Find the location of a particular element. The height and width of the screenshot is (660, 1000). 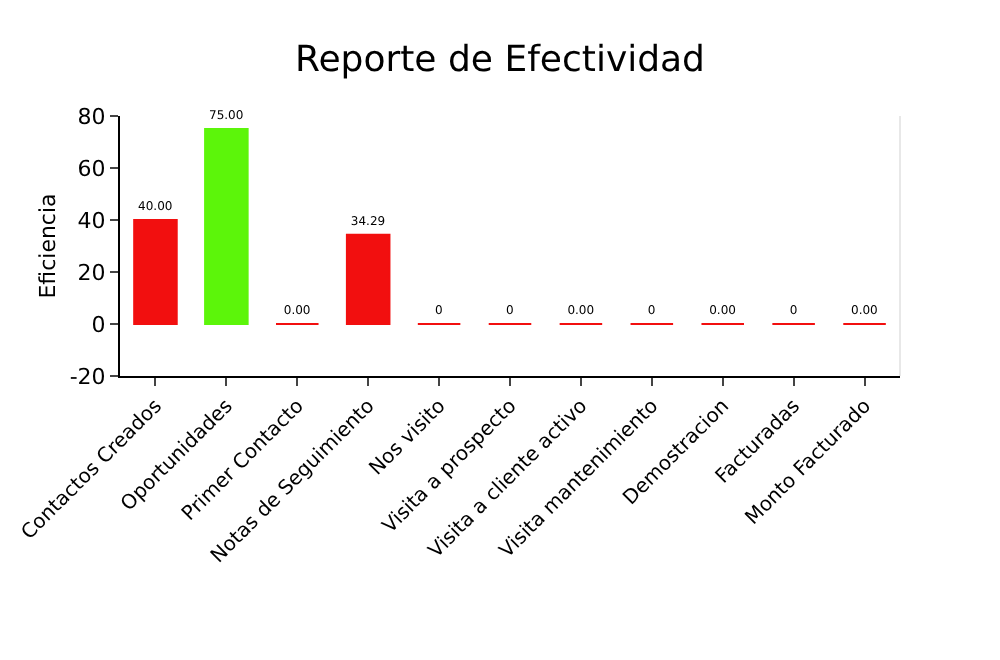

y-tick-label: -20 is located at coordinates (87, 376).